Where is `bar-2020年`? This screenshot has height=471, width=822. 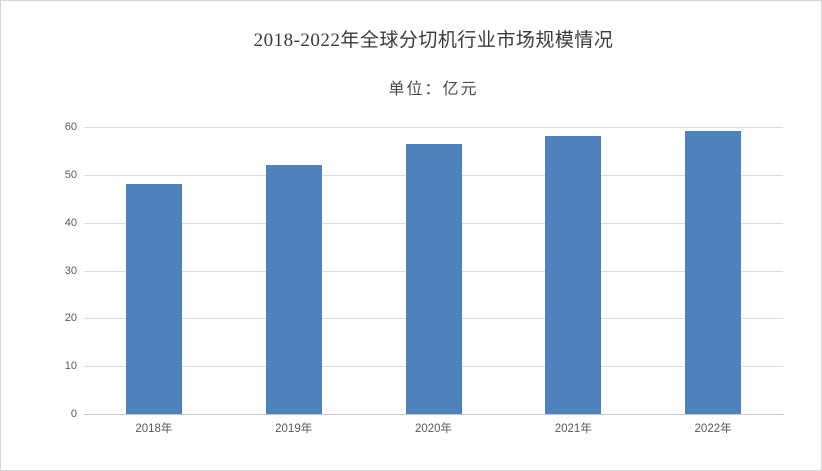
bar-2020年 is located at coordinates (433, 278).